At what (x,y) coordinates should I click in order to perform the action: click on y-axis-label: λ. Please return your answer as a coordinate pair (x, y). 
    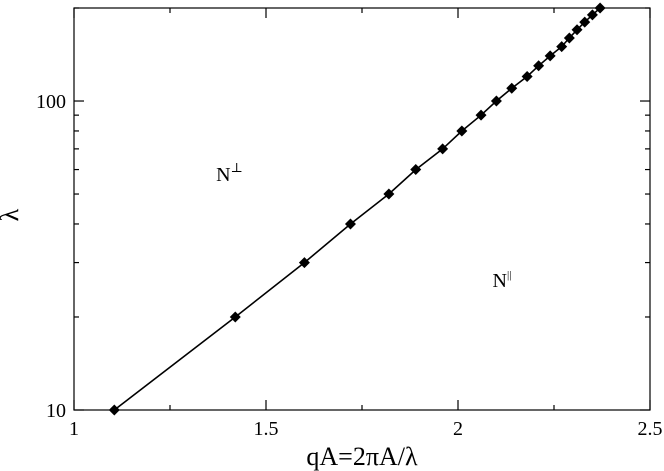
    Looking at the image, I should click on (12, 214).